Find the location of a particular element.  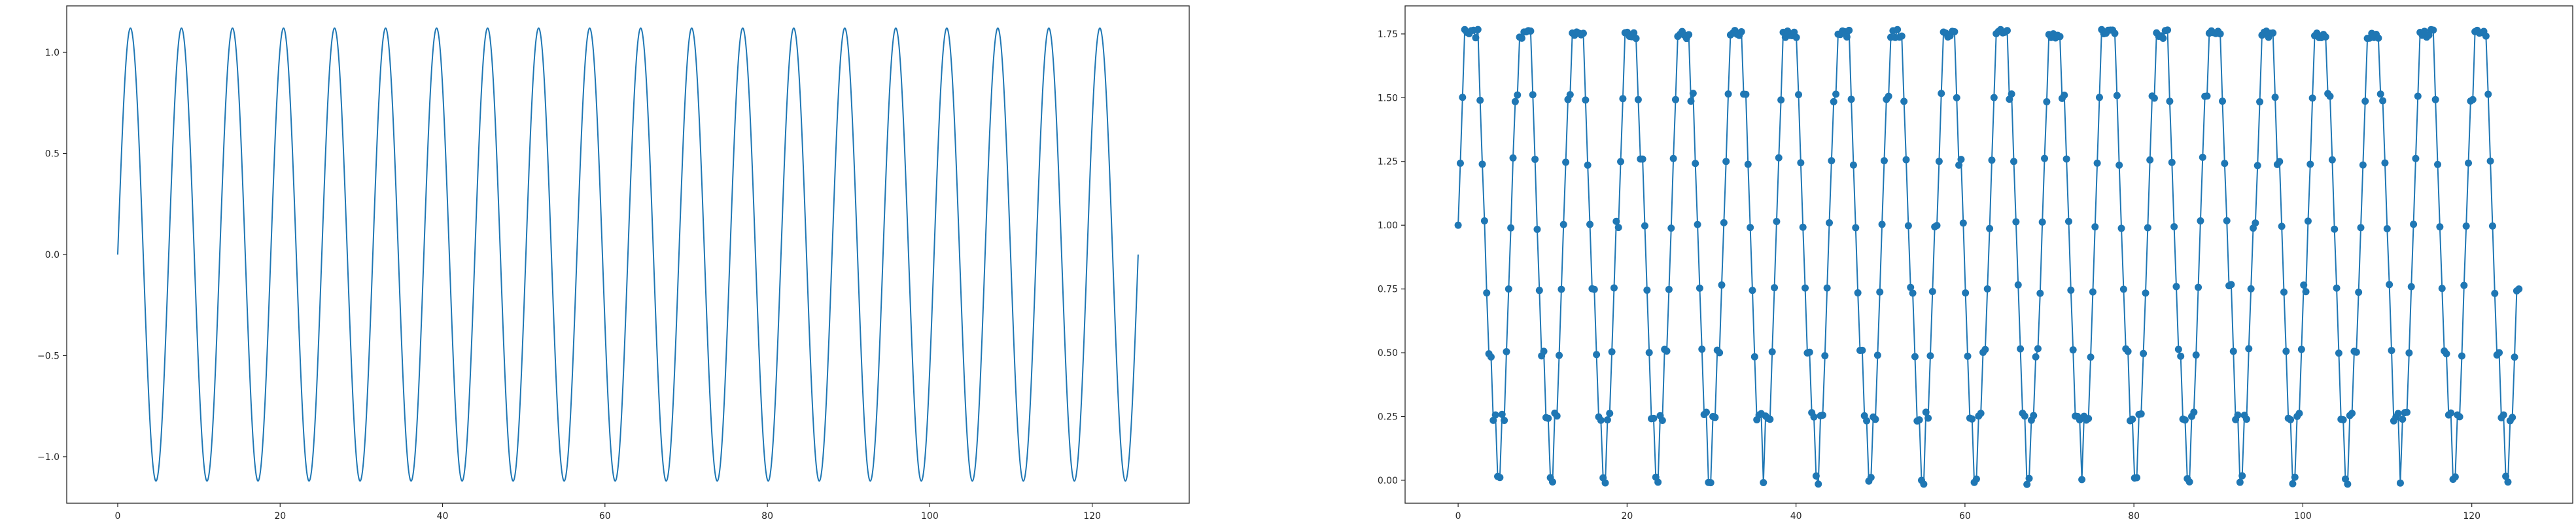

left-y-tick-label: 0.0 is located at coordinates (53, 255).